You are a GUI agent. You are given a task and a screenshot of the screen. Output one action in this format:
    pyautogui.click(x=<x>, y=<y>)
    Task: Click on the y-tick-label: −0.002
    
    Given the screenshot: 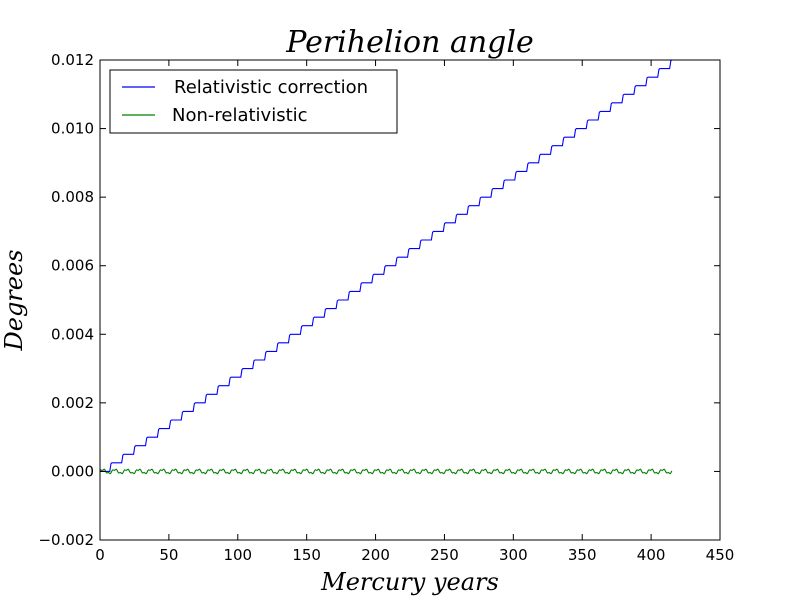 What is the action you would take?
    pyautogui.click(x=66, y=540)
    